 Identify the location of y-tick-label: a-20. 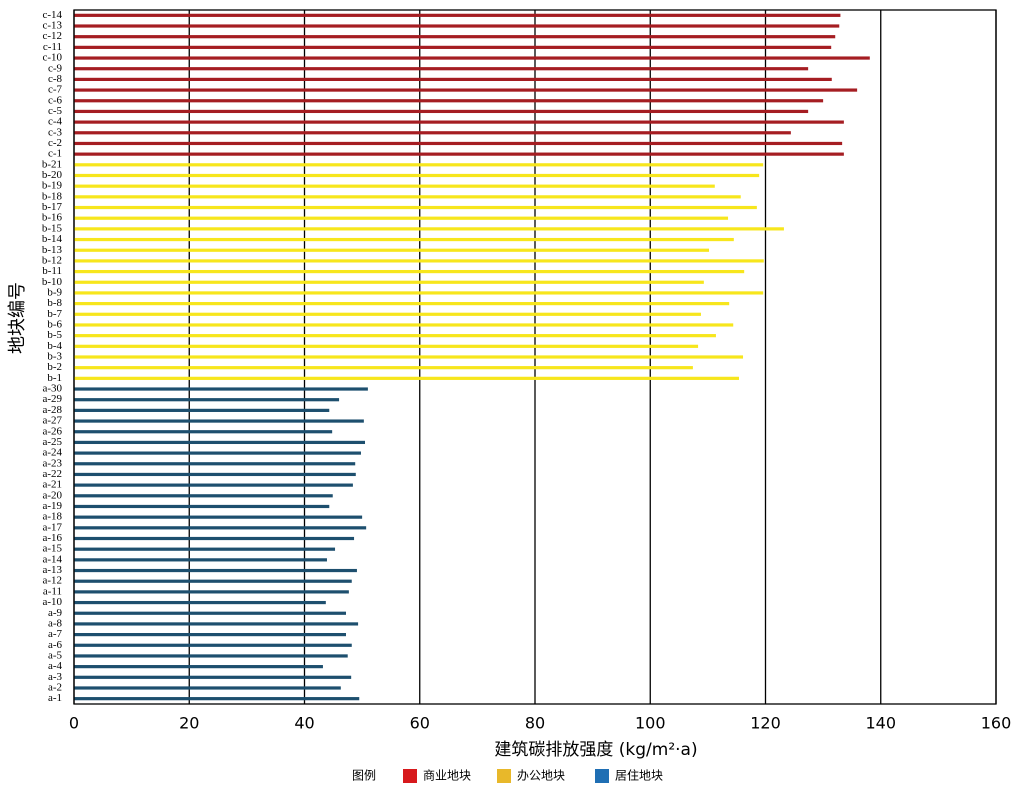
(52, 495).